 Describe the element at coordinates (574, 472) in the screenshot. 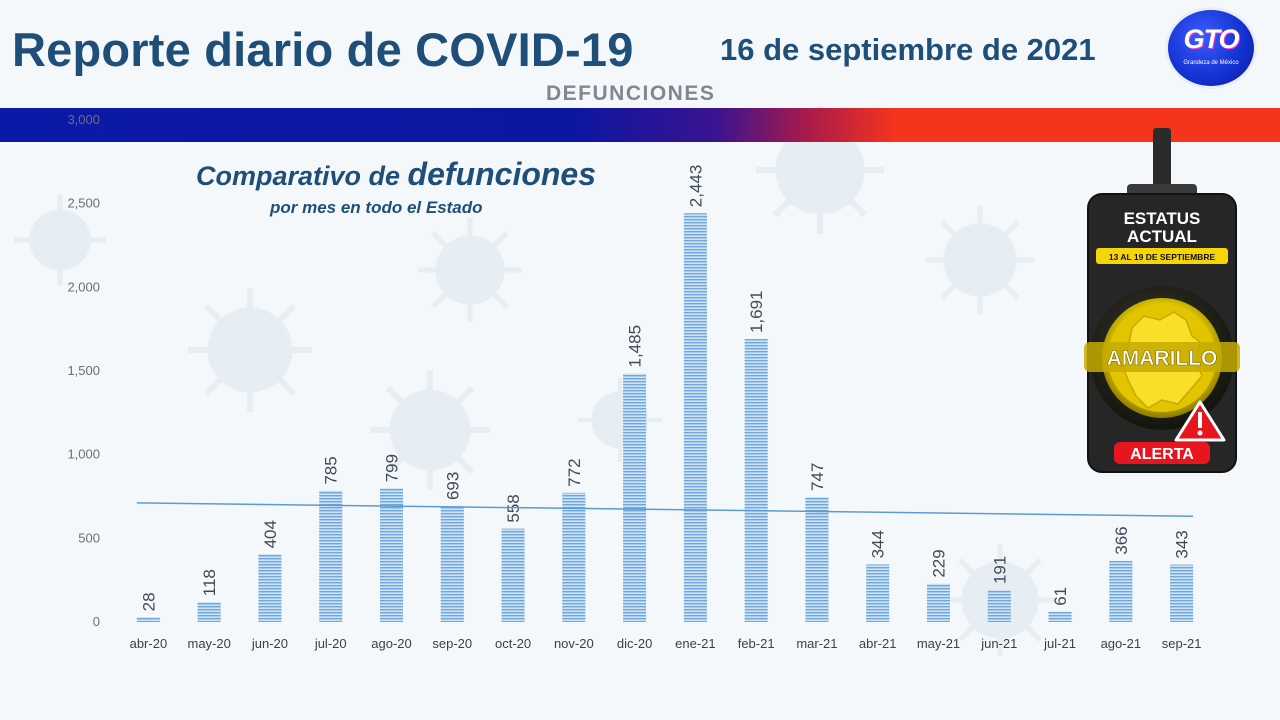

I see `data-label: 772` at that location.